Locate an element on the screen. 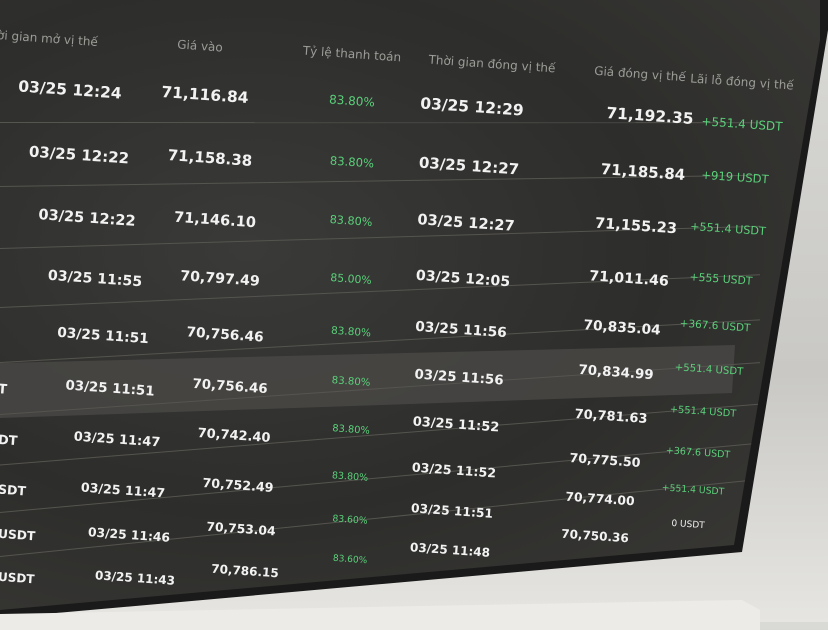  symbol-cell: T is located at coordinates (3, 390).